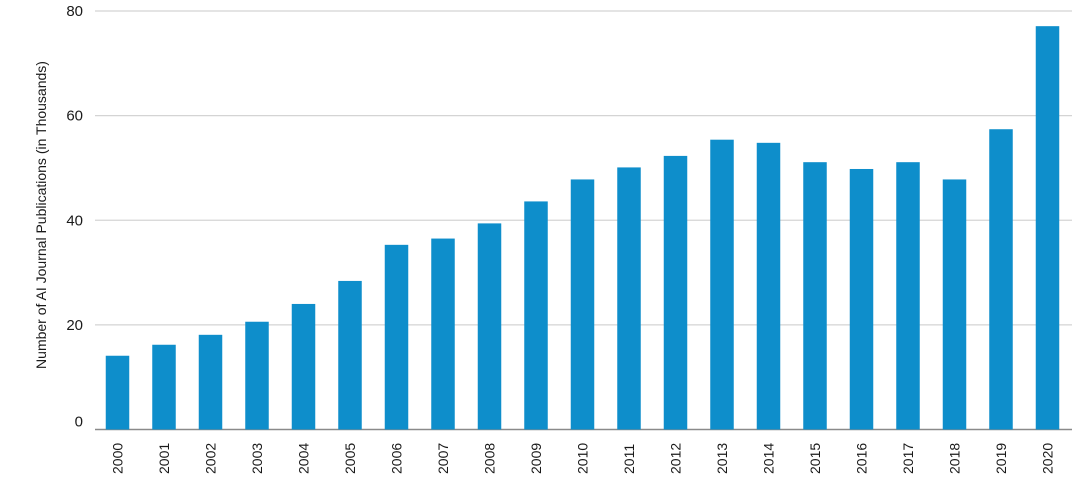  I want to click on x-tick-label: 2006, so click(397, 458).